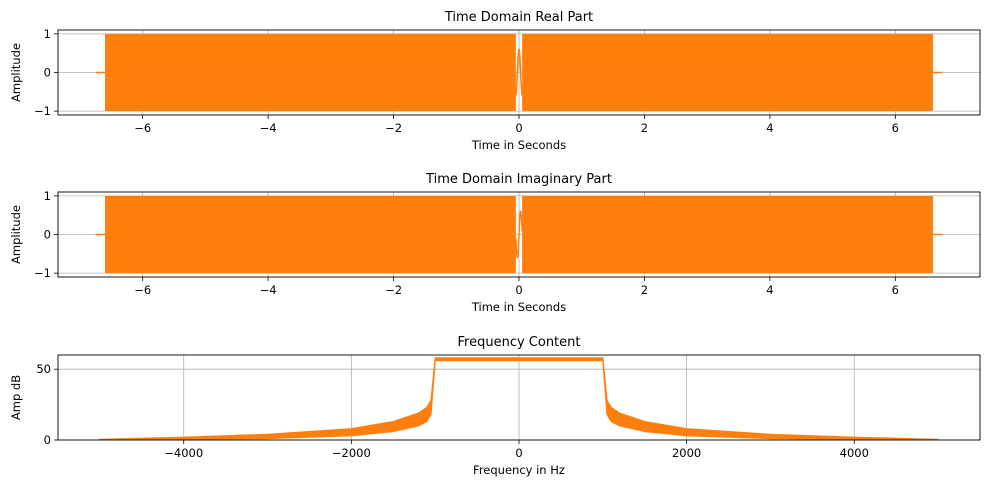 Image resolution: width=989 pixels, height=490 pixels. I want to click on x-tick-label: −2000, so click(351, 453).